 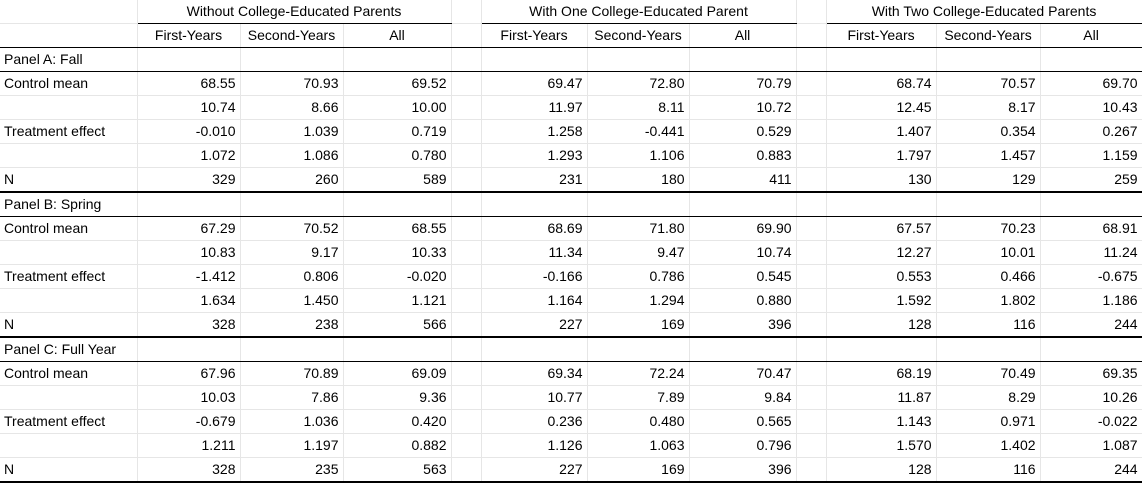 What do you see at coordinates (638, 421) in the screenshot?
I see `value-cell: 0.480` at bounding box center [638, 421].